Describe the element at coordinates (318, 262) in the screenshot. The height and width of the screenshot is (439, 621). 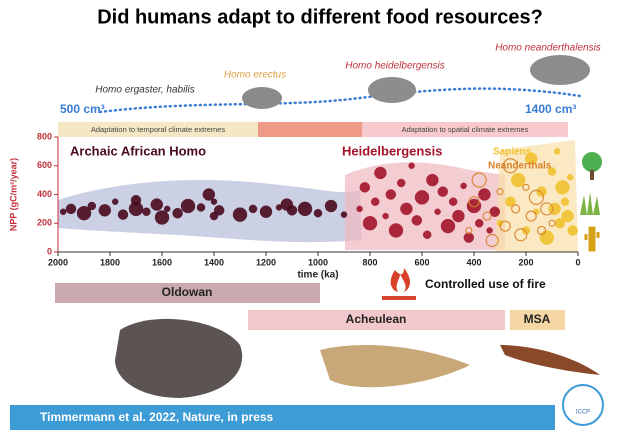
I see `x-tick-label: 1000` at that location.